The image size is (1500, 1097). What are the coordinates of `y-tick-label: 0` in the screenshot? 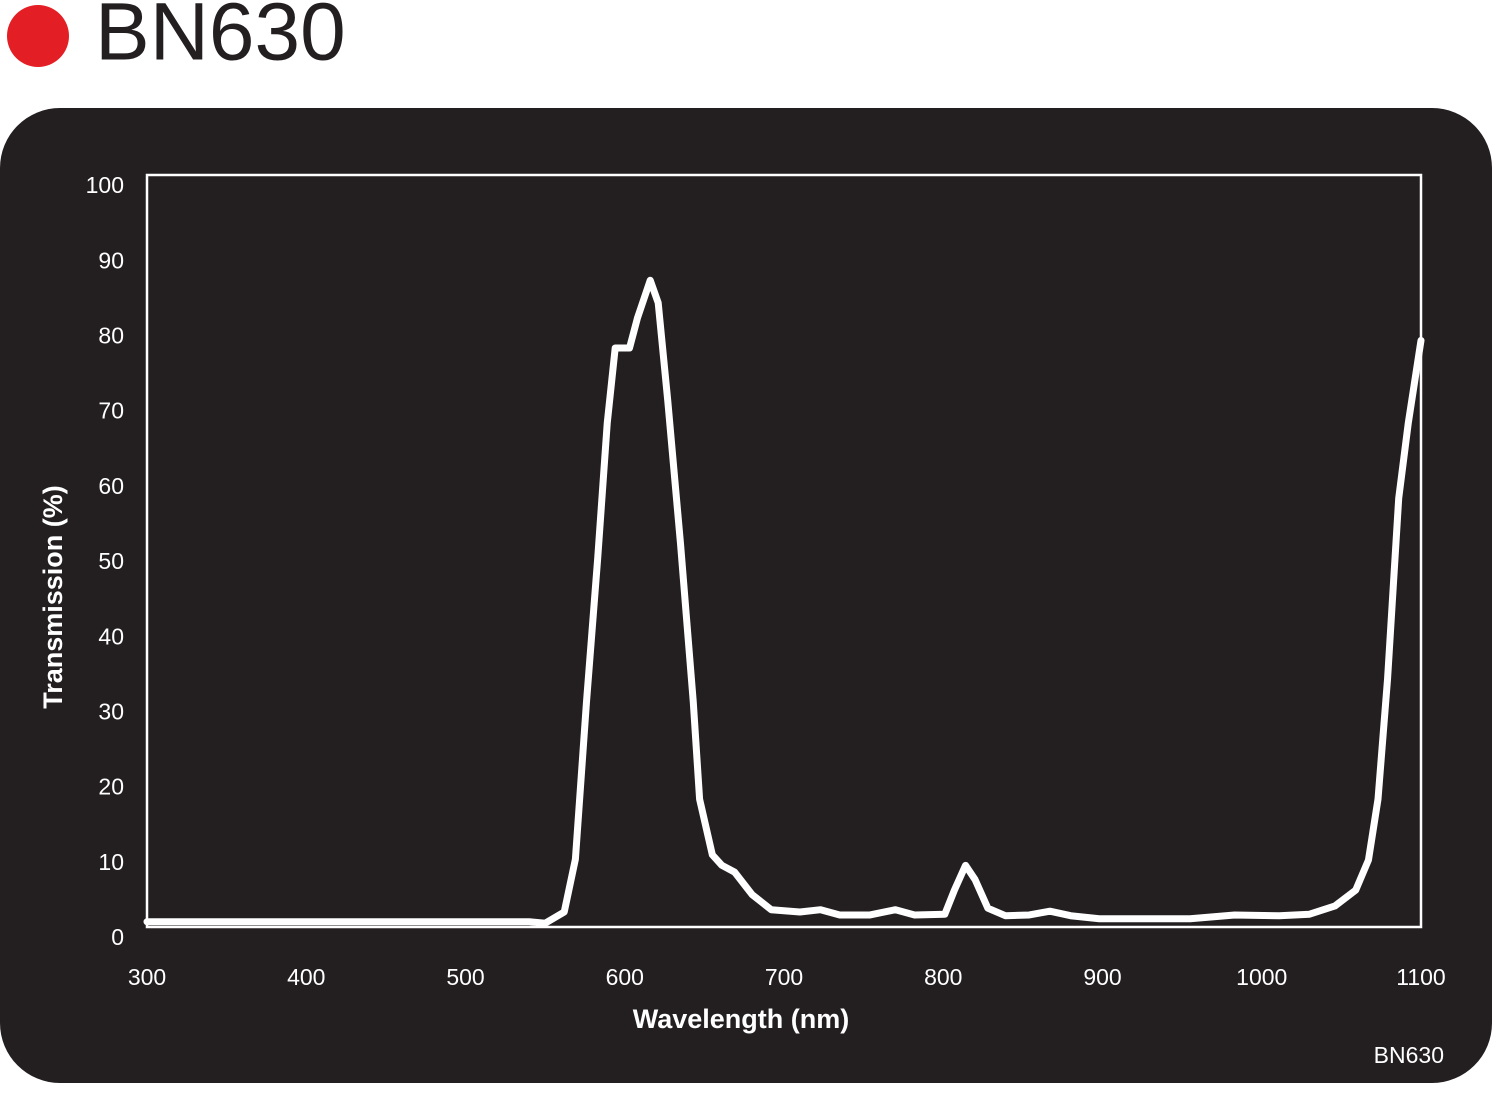 It's located at (117, 937).